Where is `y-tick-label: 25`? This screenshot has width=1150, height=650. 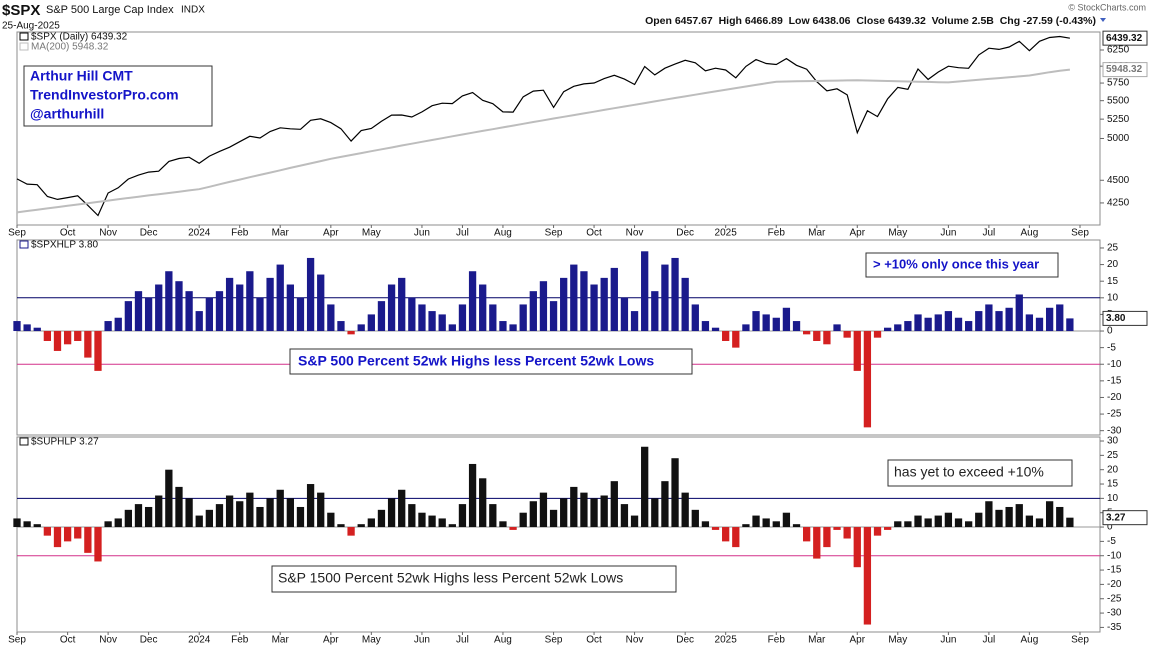 y-tick-label: 25 is located at coordinates (1113, 248).